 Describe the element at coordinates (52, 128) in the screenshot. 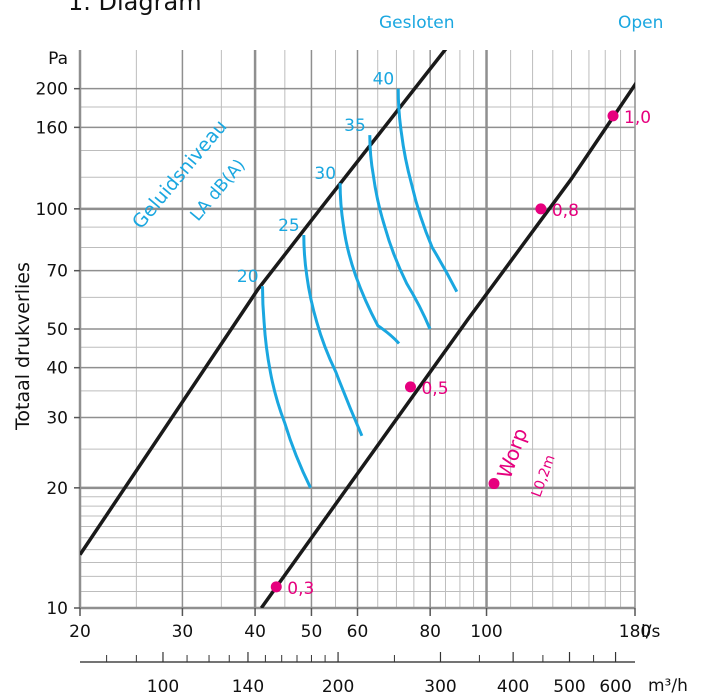

I see `y-tick-label: 160` at that location.